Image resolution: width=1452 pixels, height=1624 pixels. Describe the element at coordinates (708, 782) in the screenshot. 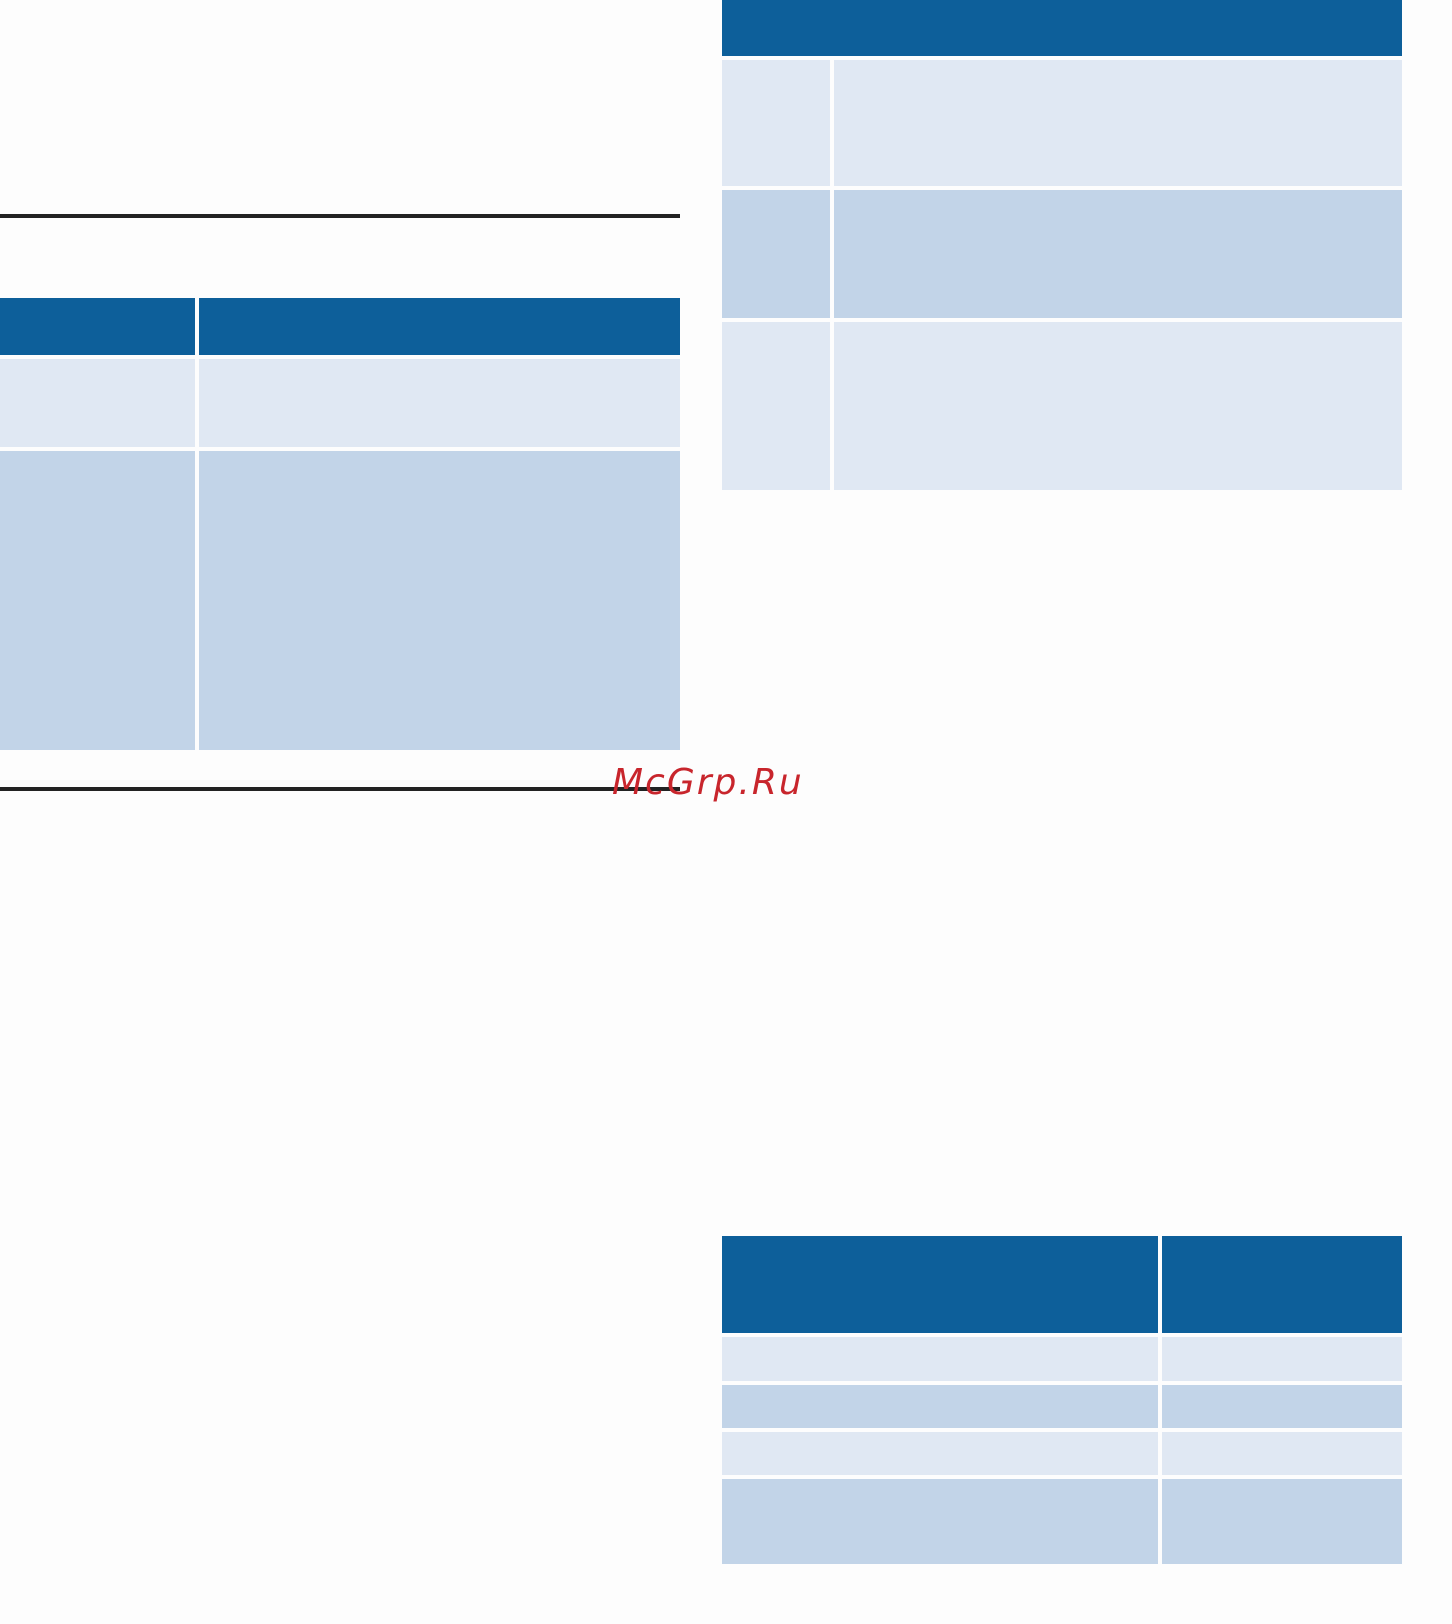

I see `watermark: McGrp.Ru` at that location.